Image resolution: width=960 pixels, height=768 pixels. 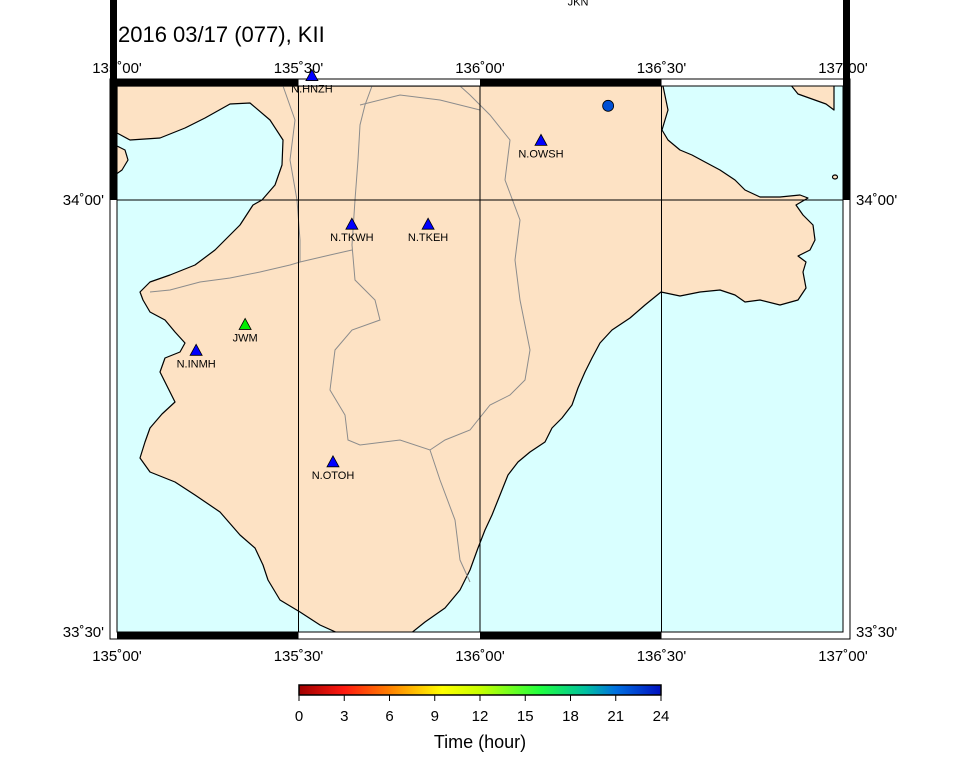 I want to click on colorbar-gradient, so click(x=480, y=690).